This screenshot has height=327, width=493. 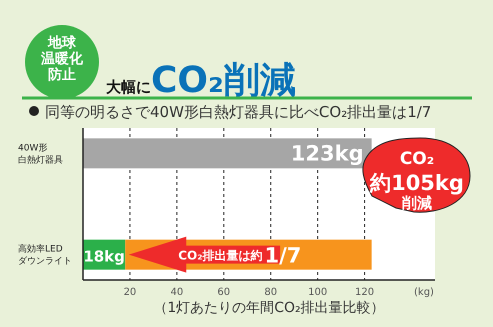 What do you see at coordinates (238, 112) in the screenshot?
I see `chart-subtitle: 同等の明るさで40W形白熱灯器具に比べCO₂排出量は1/7` at bounding box center [238, 112].